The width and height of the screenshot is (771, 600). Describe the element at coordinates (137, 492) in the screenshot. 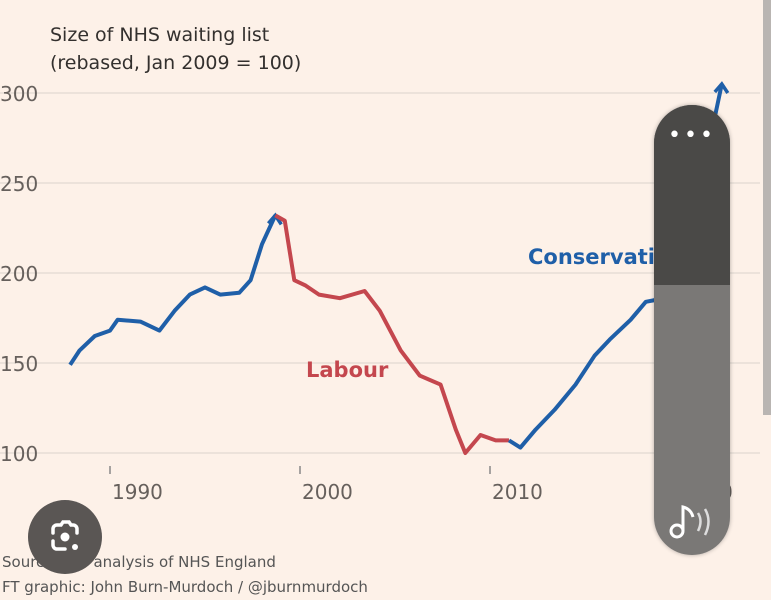

I see `x-tick-label: 1990` at that location.